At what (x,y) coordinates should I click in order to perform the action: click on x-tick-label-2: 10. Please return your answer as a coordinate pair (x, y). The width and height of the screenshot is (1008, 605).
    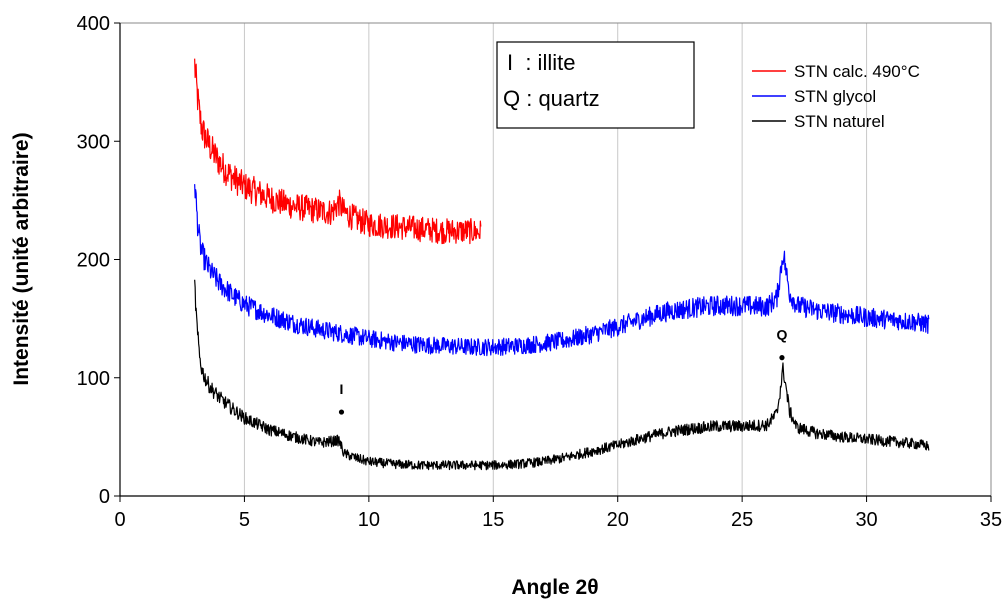
    Looking at the image, I should click on (369, 520).